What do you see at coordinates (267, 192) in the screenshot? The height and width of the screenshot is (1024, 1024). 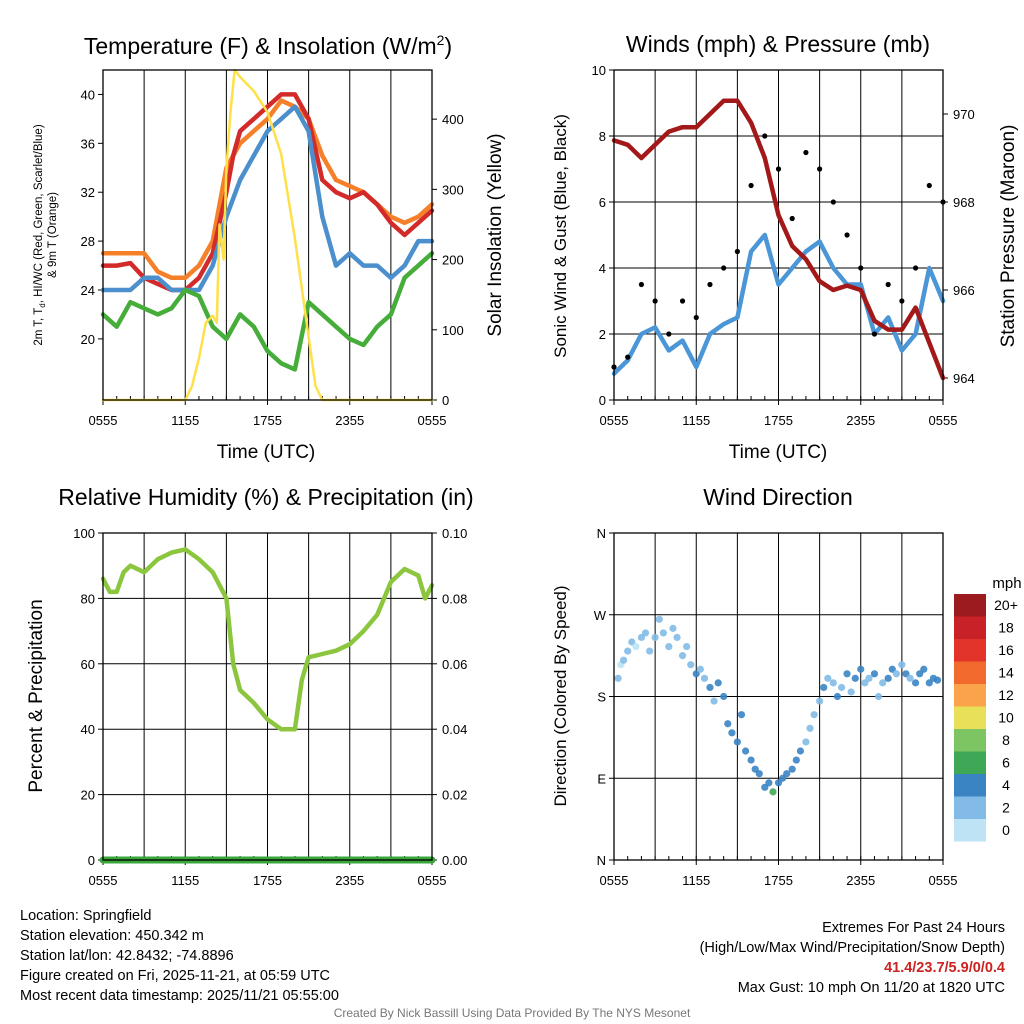 I see `temp-series-2m-t-line` at bounding box center [267, 192].